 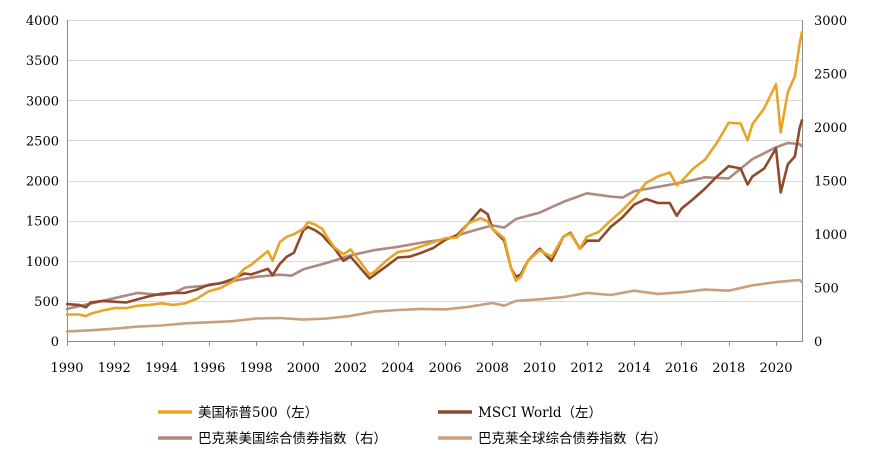 What do you see at coordinates (818, 342) in the screenshot?
I see `right-y-tick-label: 0` at bounding box center [818, 342].